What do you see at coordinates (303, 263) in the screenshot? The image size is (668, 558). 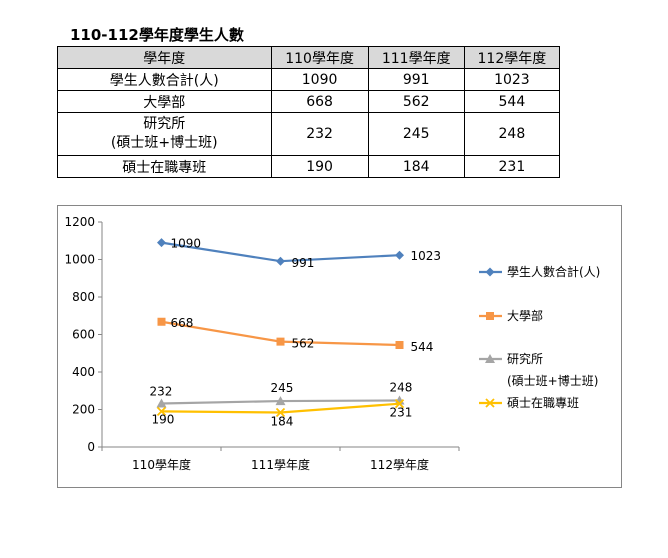 I see `data-label: 991` at bounding box center [303, 263].